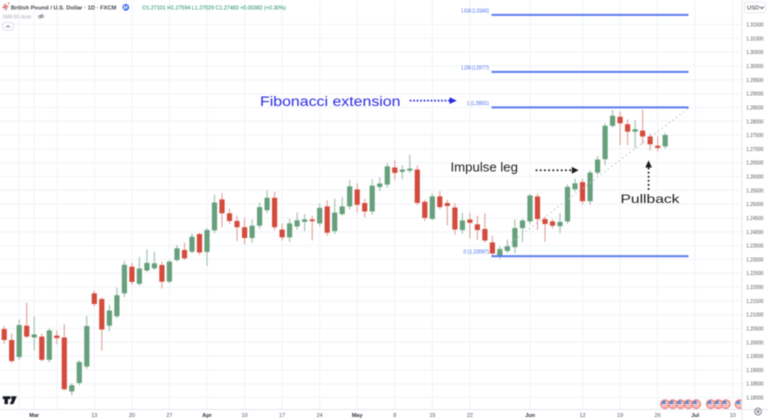 Image resolution: width=768 pixels, height=420 pixels. I want to click on svg-text: 1.19000, so click(754, 371).